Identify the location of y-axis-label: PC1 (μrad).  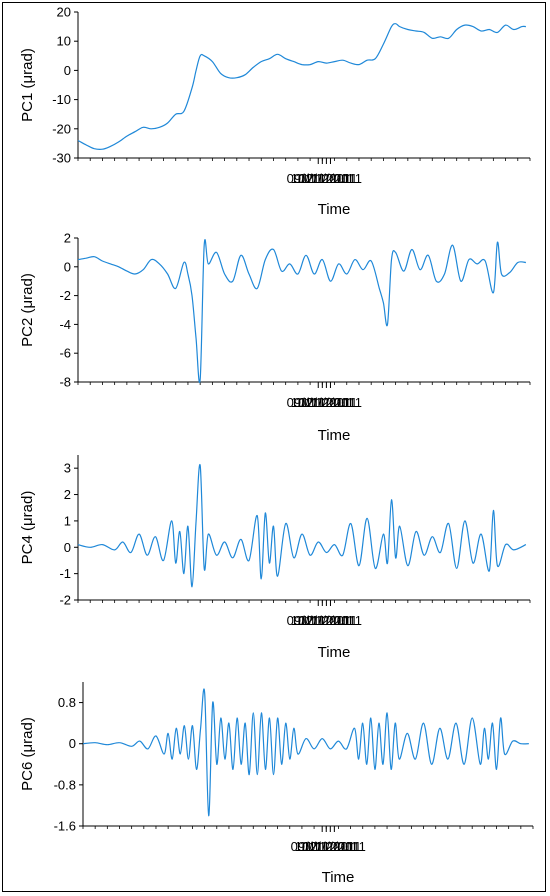
(27, 85).